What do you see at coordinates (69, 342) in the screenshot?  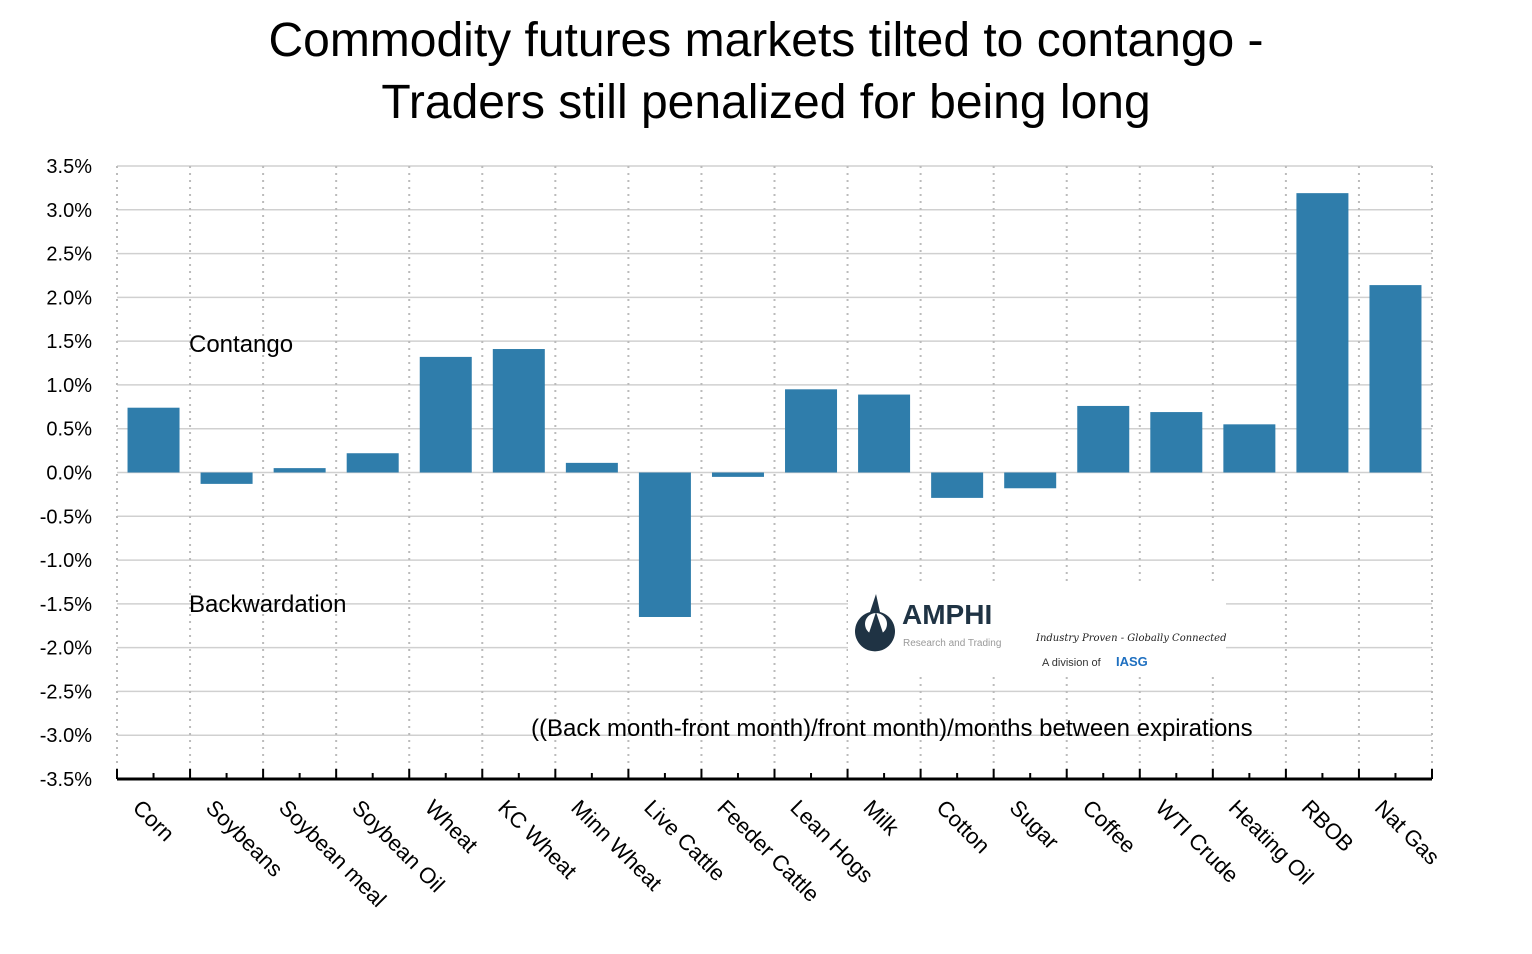 I see `y-tick-label: 1.5%` at bounding box center [69, 342].